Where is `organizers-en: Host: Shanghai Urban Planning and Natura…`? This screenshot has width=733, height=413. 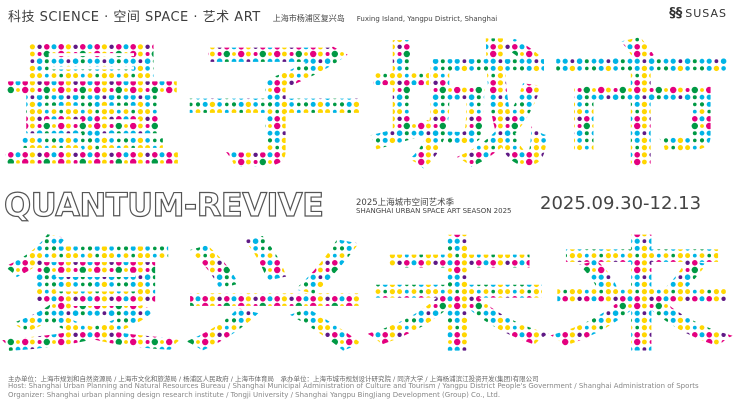
organizers-en: Host: Shanghai Urban Planning and Natura… is located at coordinates (353, 390).